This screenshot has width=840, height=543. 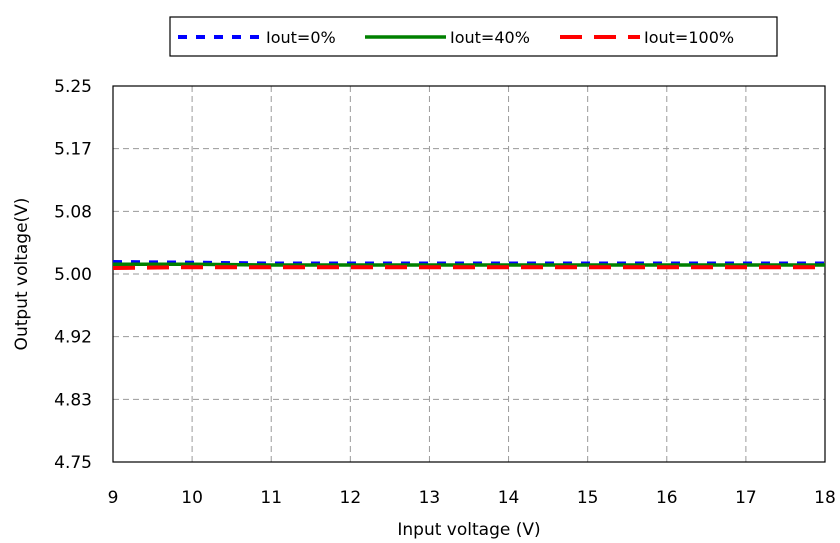 I want to click on legend-box, so click(x=473, y=36).